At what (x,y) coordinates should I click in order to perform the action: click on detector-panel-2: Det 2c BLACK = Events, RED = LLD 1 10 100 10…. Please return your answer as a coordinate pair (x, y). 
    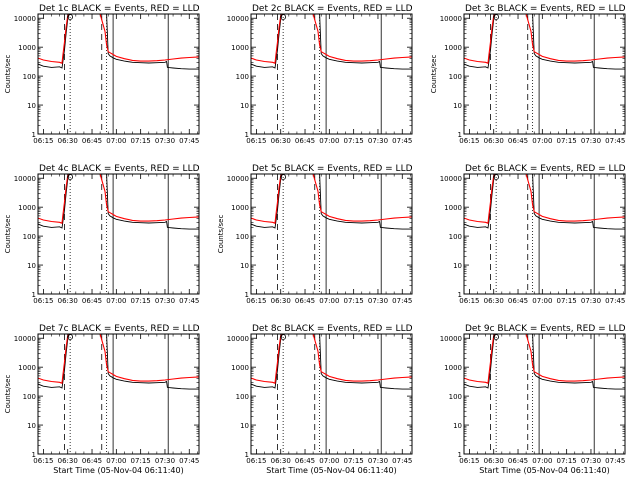
    Looking at the image, I should click on (320, 74).